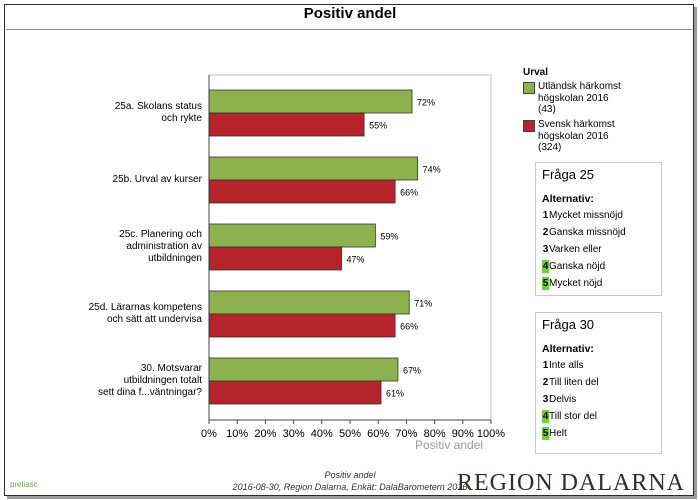  Describe the element at coordinates (568, 324) in the screenshot. I see `fraga30-title: Fråga 30` at that location.